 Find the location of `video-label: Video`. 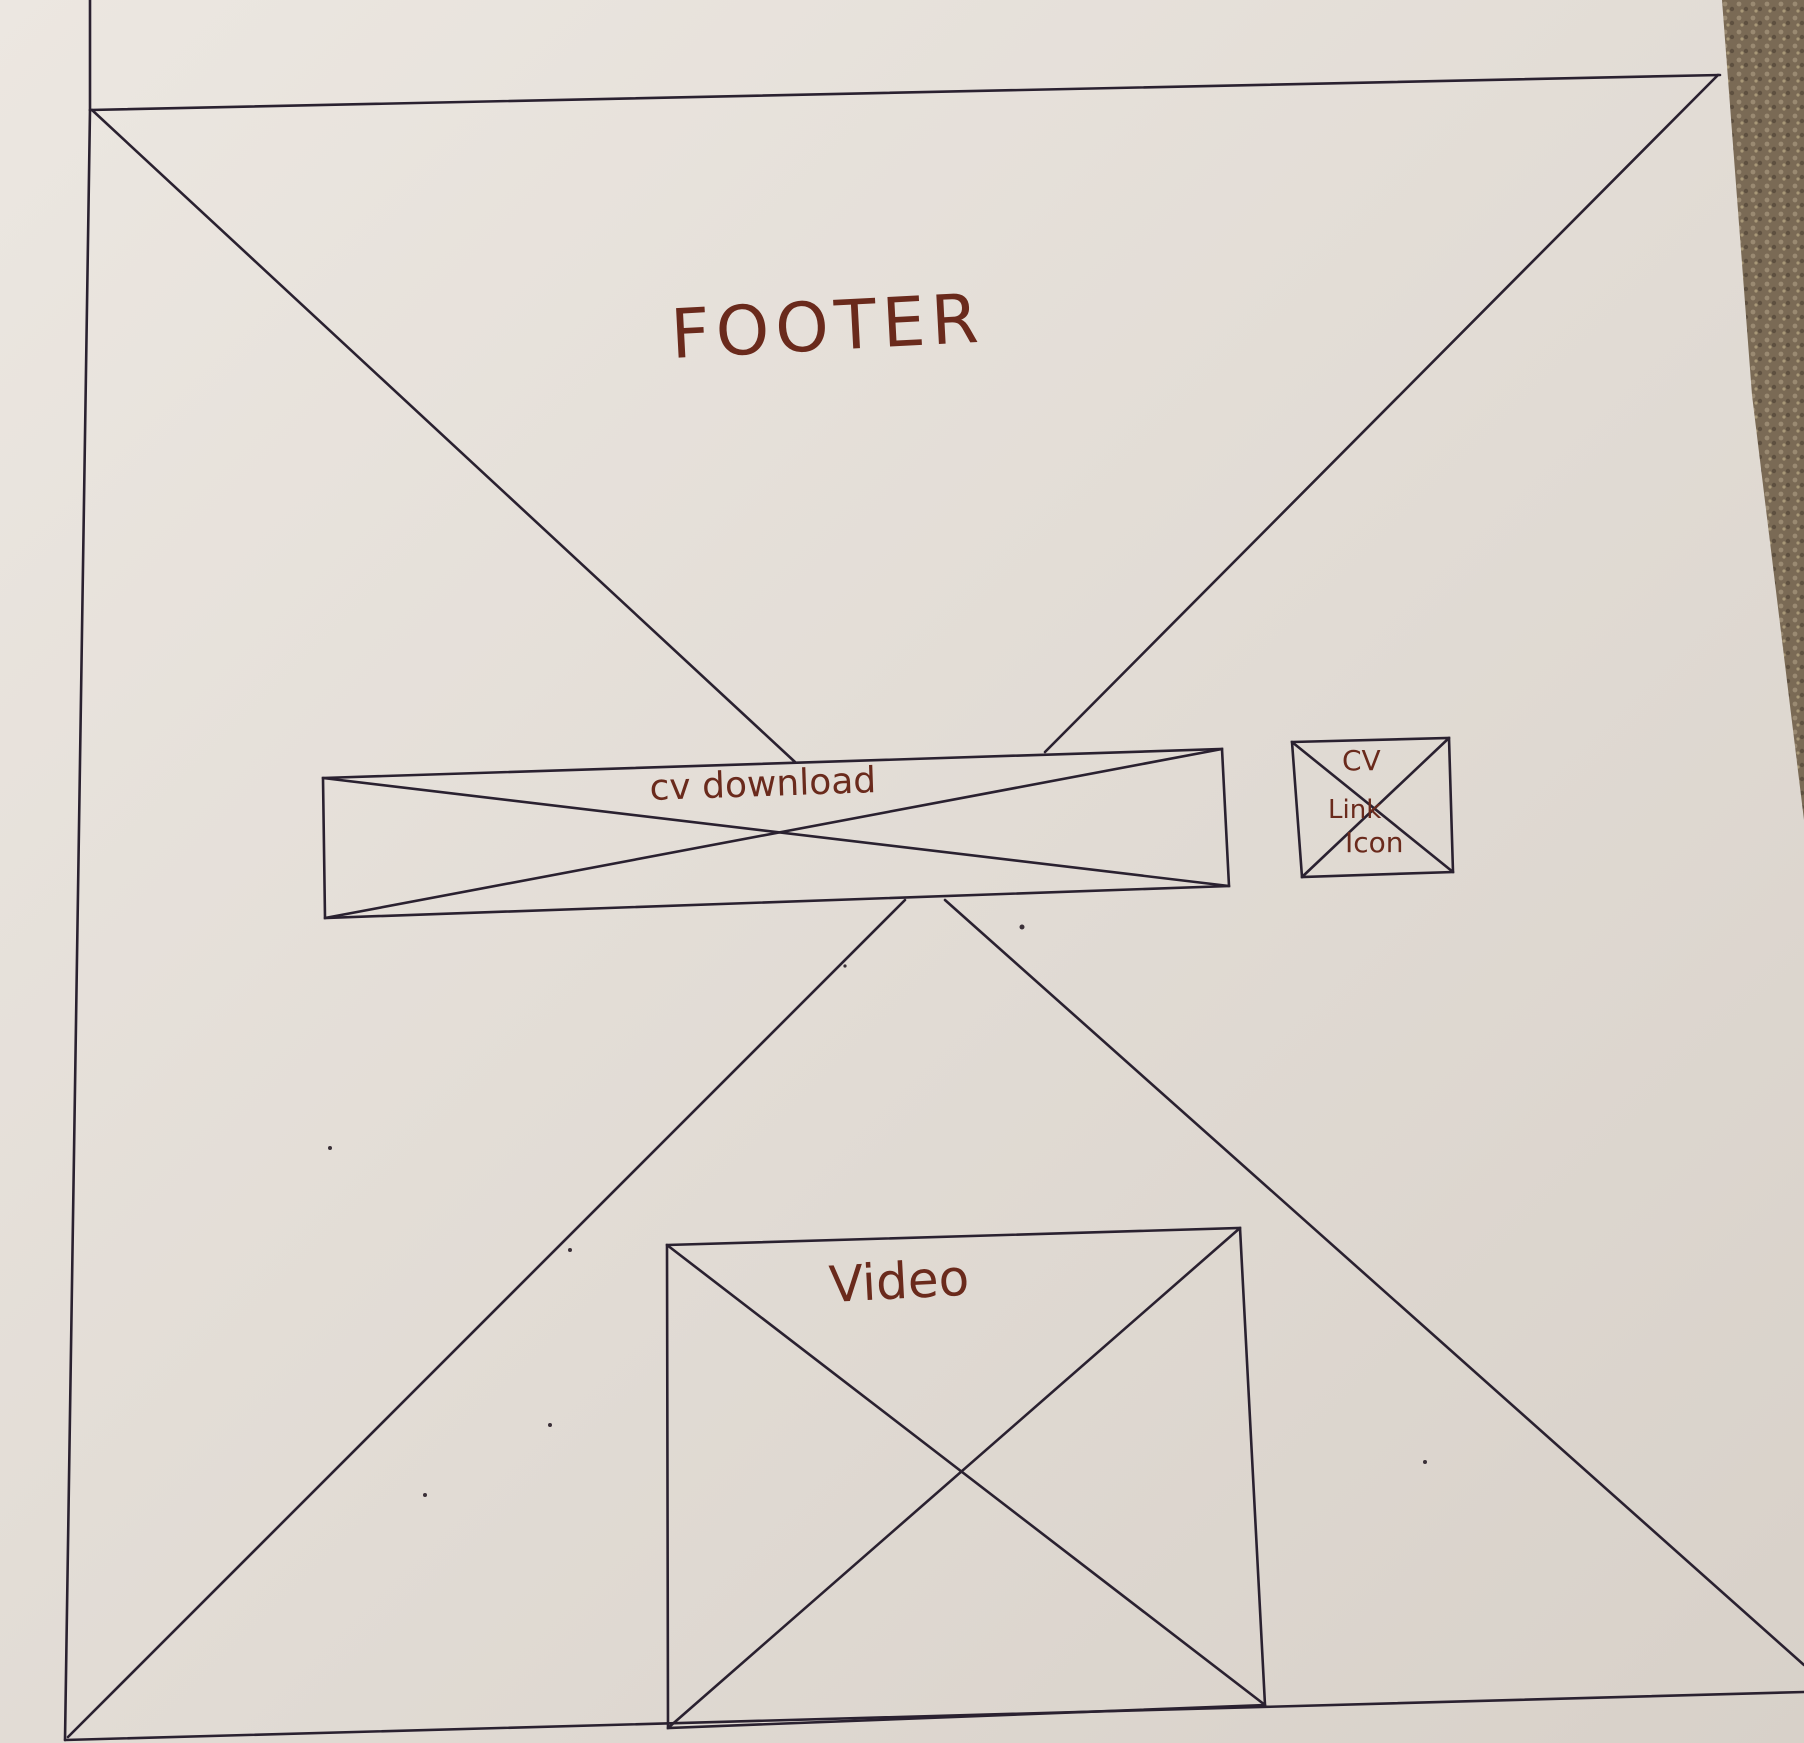

video-label: Video is located at coordinates (899, 1281).